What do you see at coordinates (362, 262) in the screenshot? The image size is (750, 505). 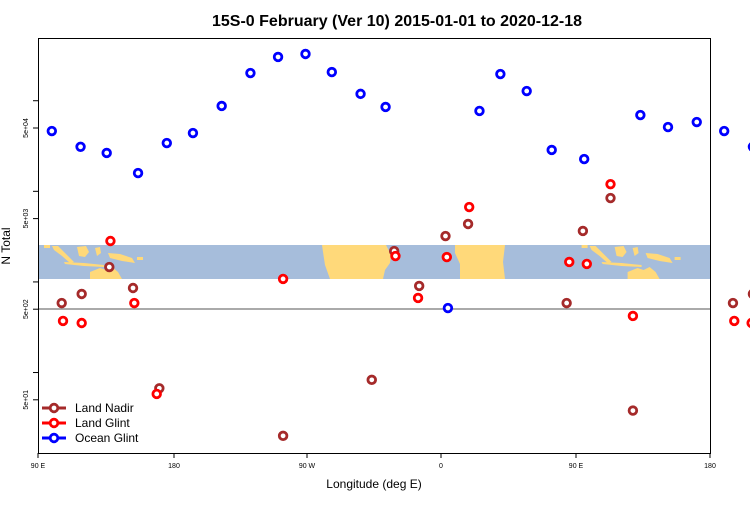 I see `map-land` at bounding box center [362, 262].